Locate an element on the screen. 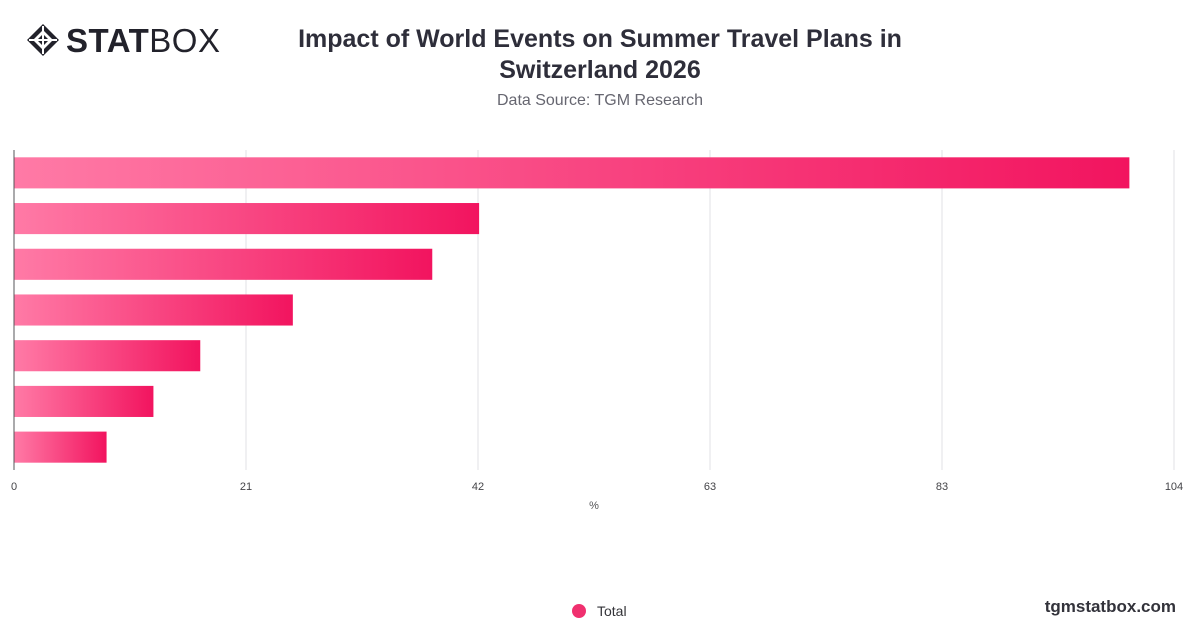 The image size is (1200, 628). logo-text-light: BOX is located at coordinates (185, 40).